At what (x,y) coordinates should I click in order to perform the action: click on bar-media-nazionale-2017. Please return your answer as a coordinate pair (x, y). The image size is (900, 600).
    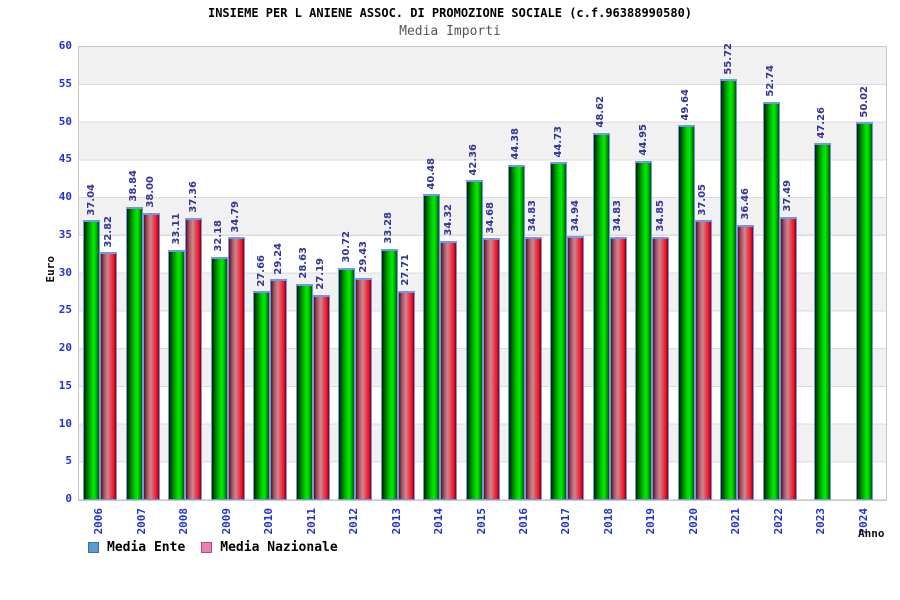
    Looking at the image, I should click on (576, 368).